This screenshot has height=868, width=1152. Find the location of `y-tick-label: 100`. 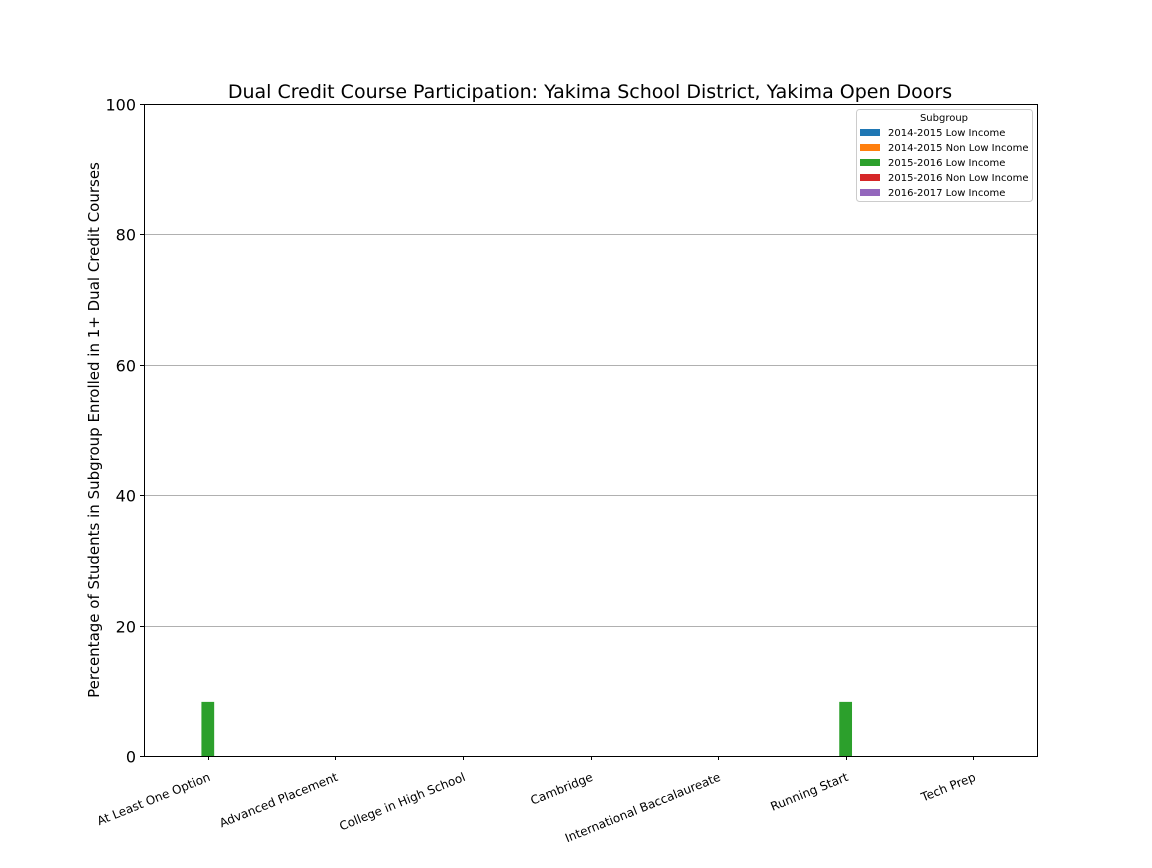

y-tick-label: 100 is located at coordinates (120, 105).